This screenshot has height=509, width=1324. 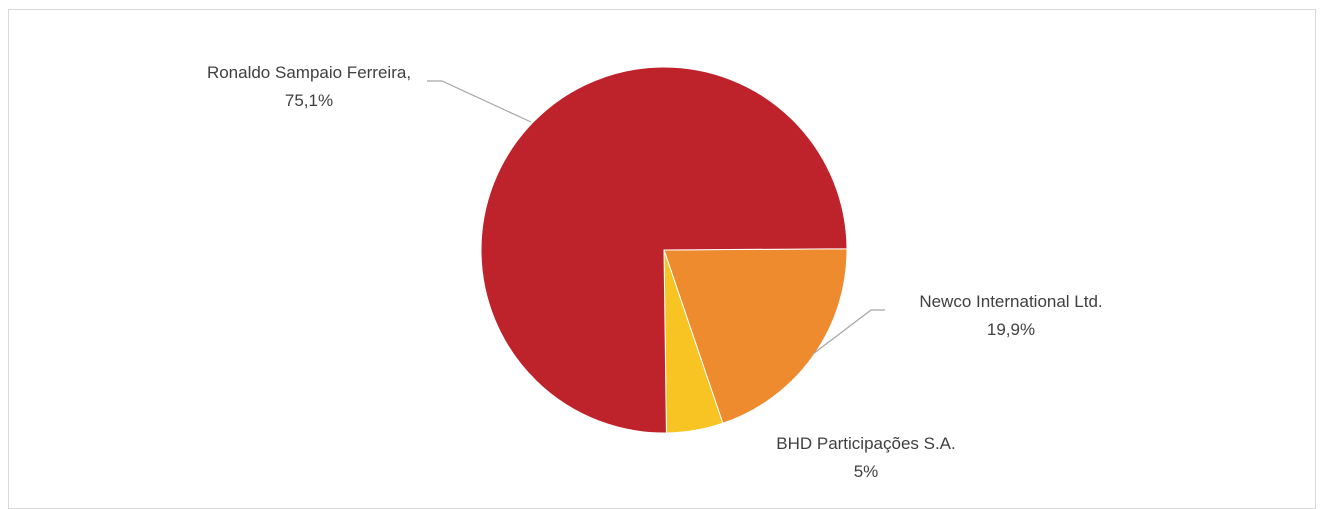 What do you see at coordinates (1010, 301) in the screenshot?
I see `label-newco-name: Newco International Ltd.` at bounding box center [1010, 301].